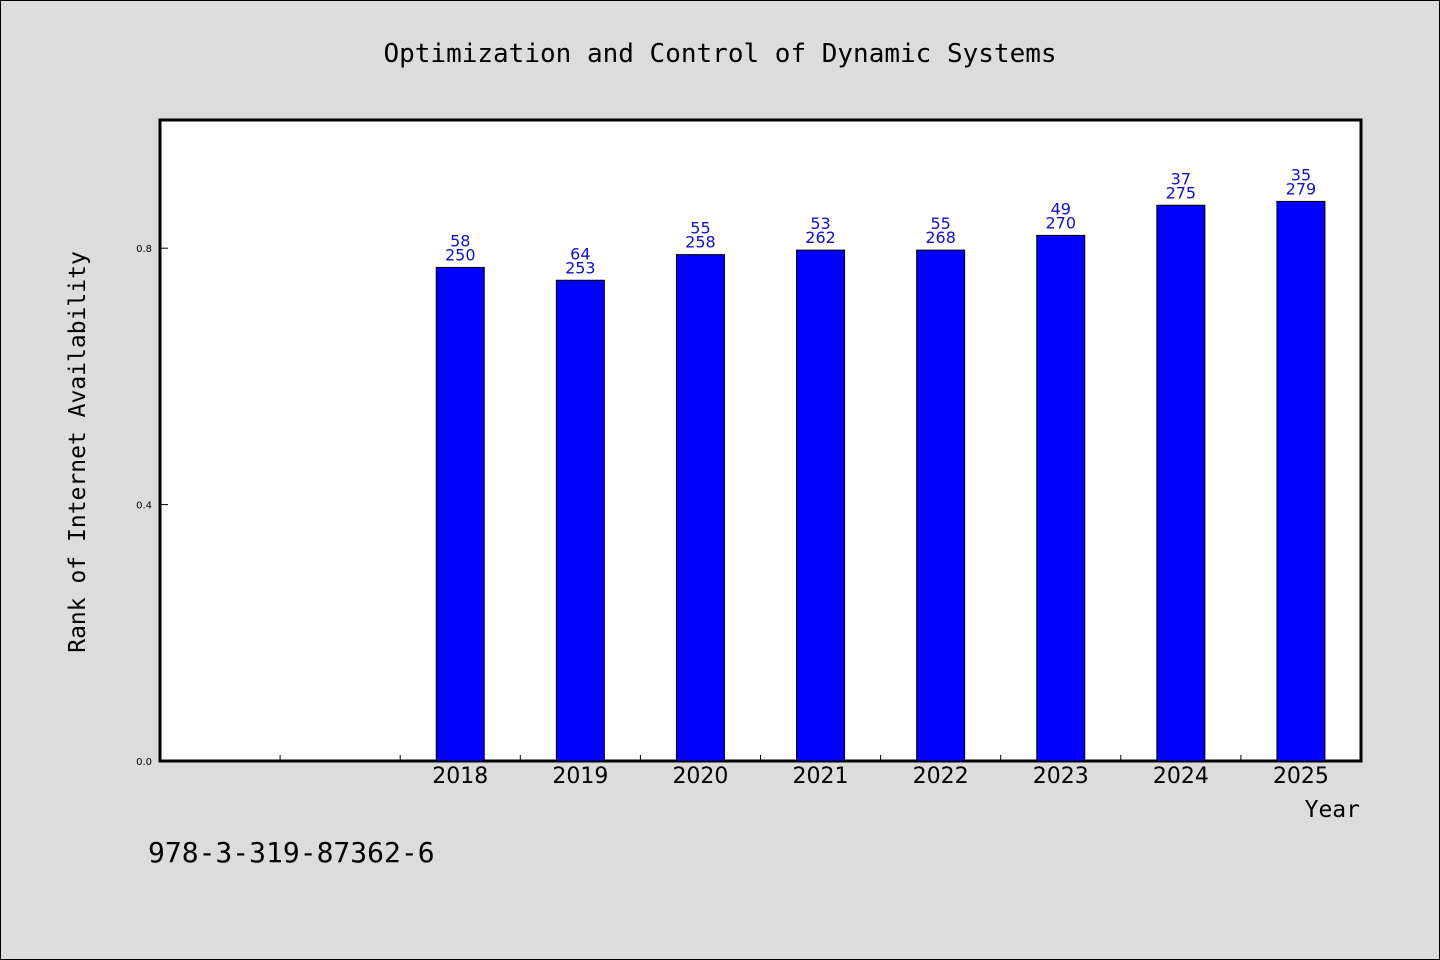  What do you see at coordinates (1301, 174) in the screenshot?
I see `data-label-top: 35` at bounding box center [1301, 174].